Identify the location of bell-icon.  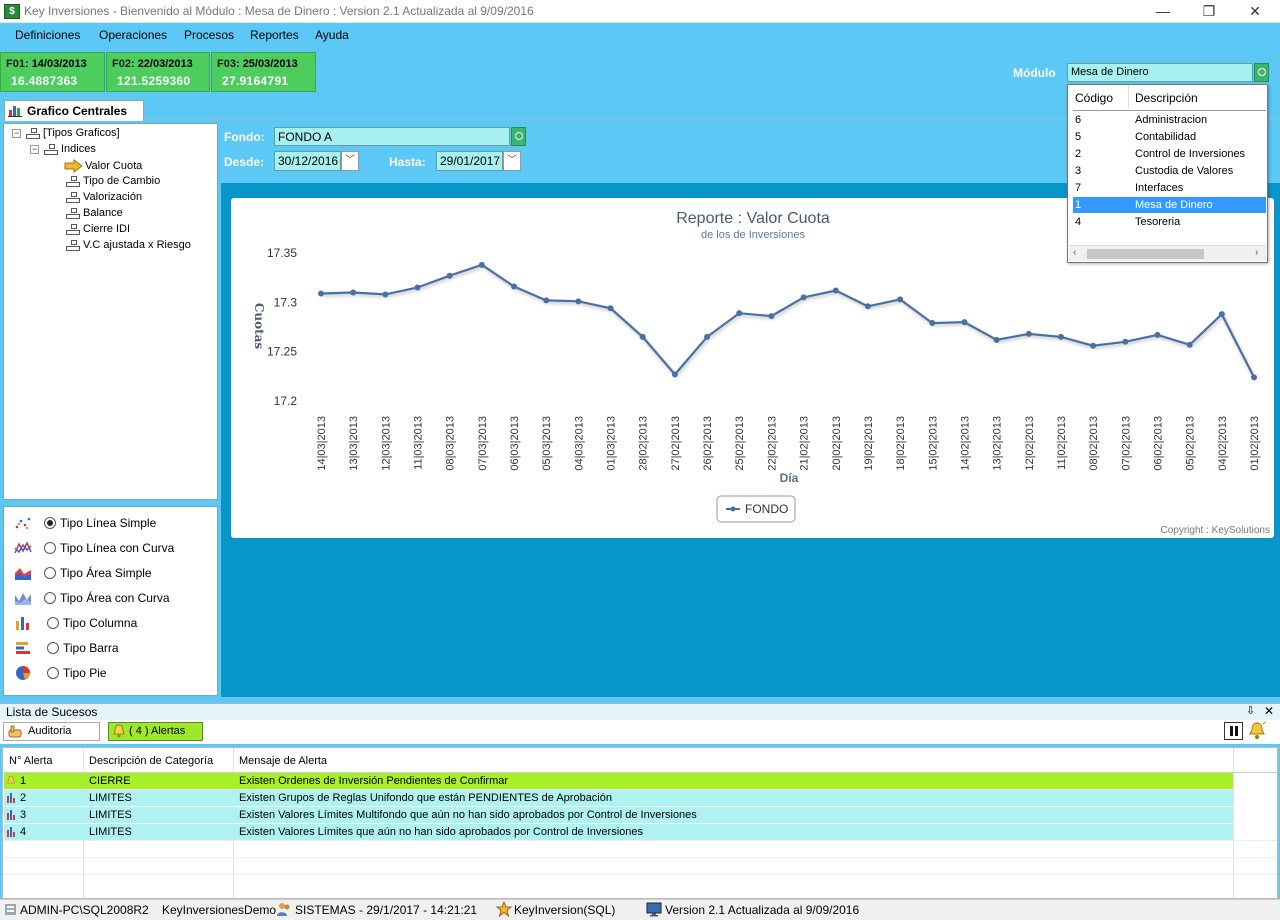
(11, 780).